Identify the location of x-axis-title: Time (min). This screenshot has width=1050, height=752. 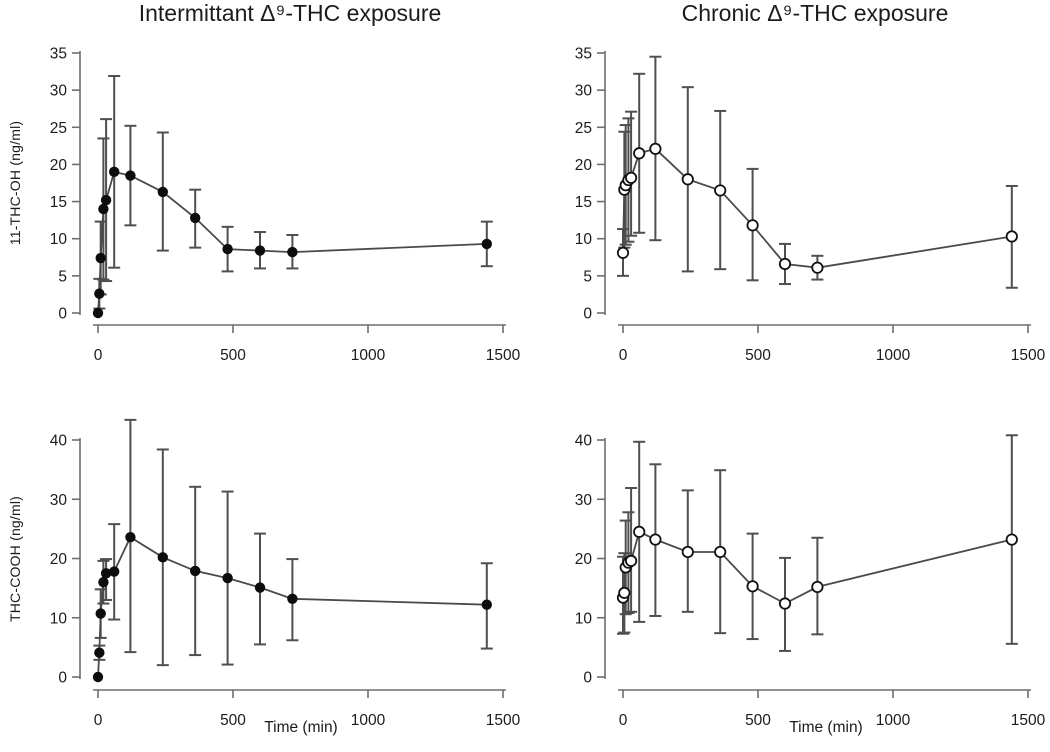
(826, 727).